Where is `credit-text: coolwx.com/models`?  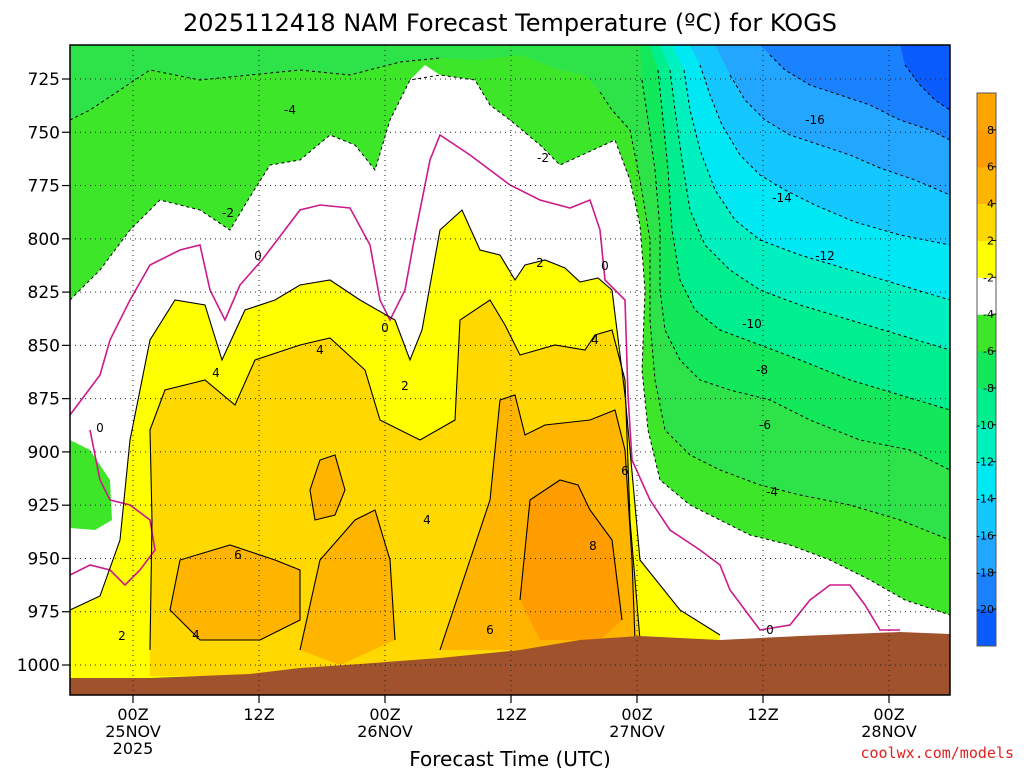 credit-text: coolwx.com/models is located at coordinates (937, 753).